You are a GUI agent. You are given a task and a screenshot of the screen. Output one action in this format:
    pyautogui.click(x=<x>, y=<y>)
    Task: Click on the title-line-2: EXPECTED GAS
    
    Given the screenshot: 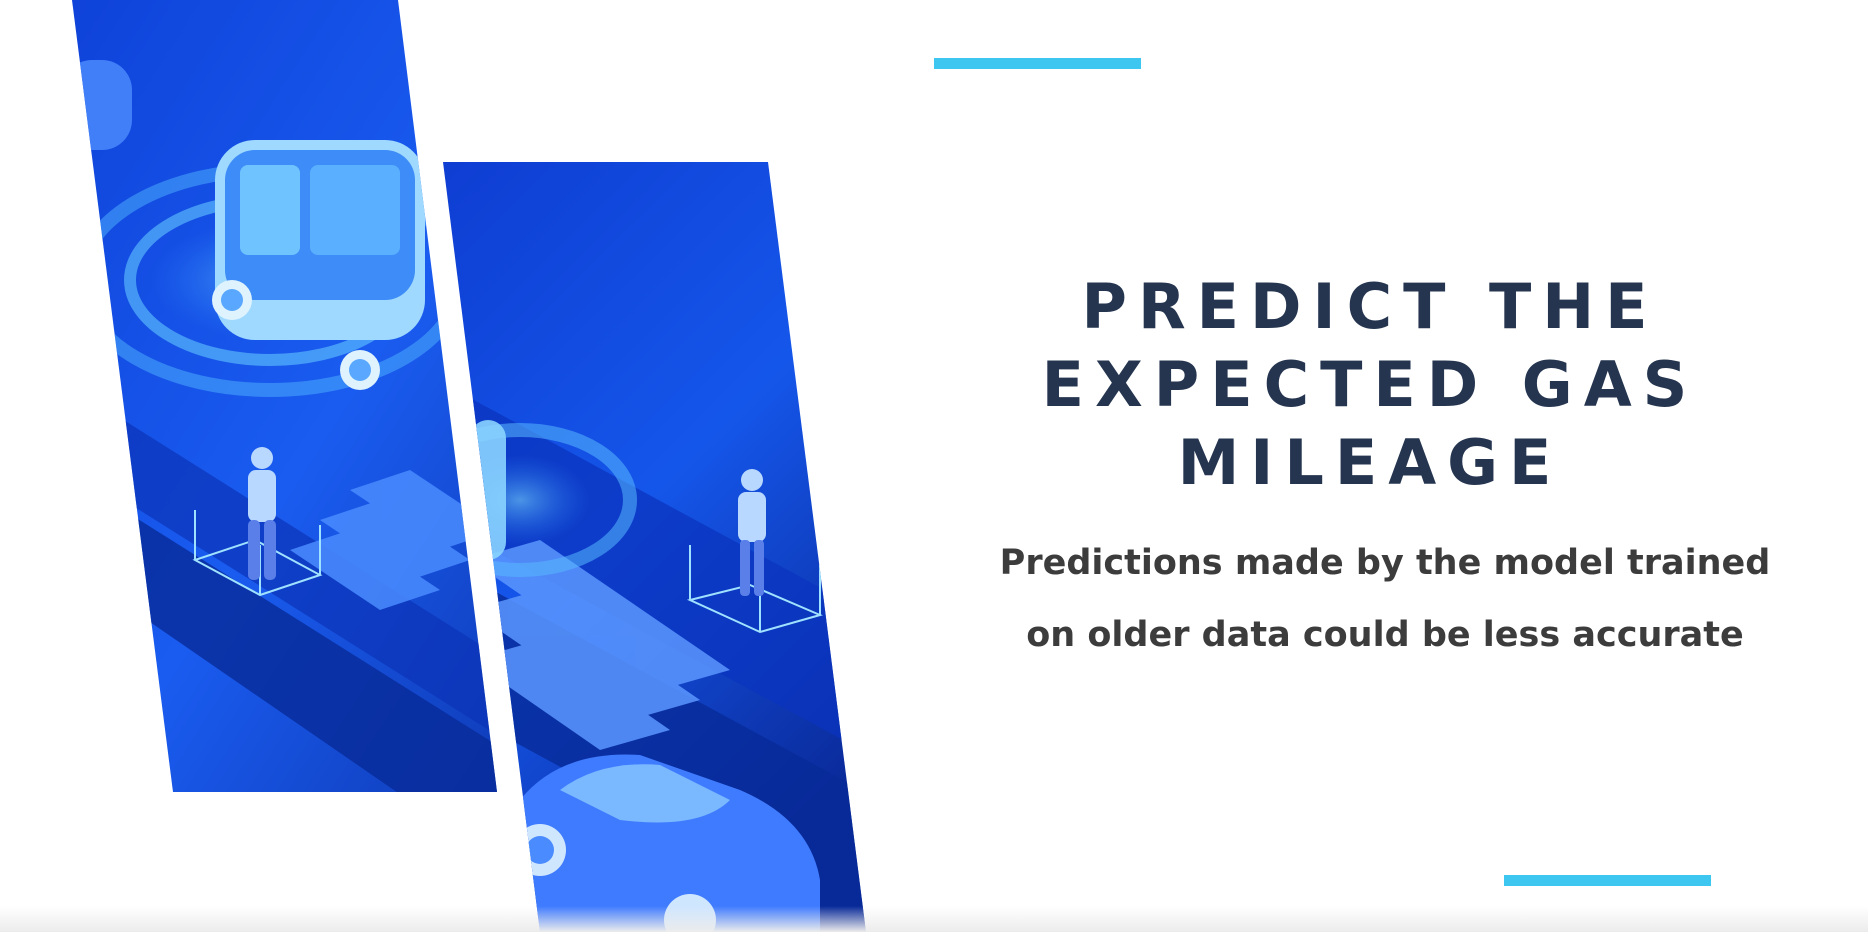 What is the action you would take?
    pyautogui.click(x=1370, y=384)
    